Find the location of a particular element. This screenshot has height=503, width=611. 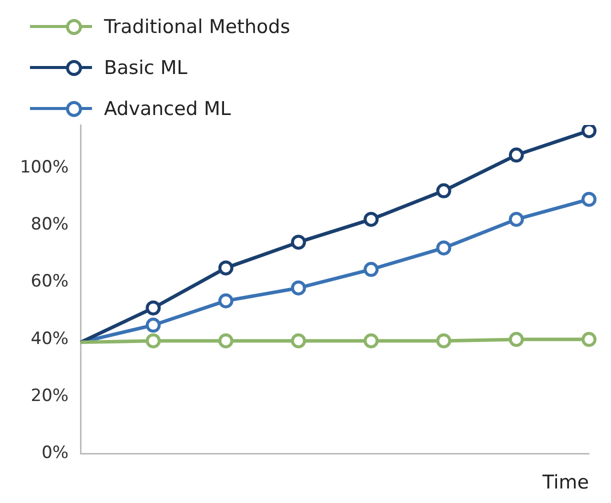

y-tick-label: 80% is located at coordinates (49, 224).